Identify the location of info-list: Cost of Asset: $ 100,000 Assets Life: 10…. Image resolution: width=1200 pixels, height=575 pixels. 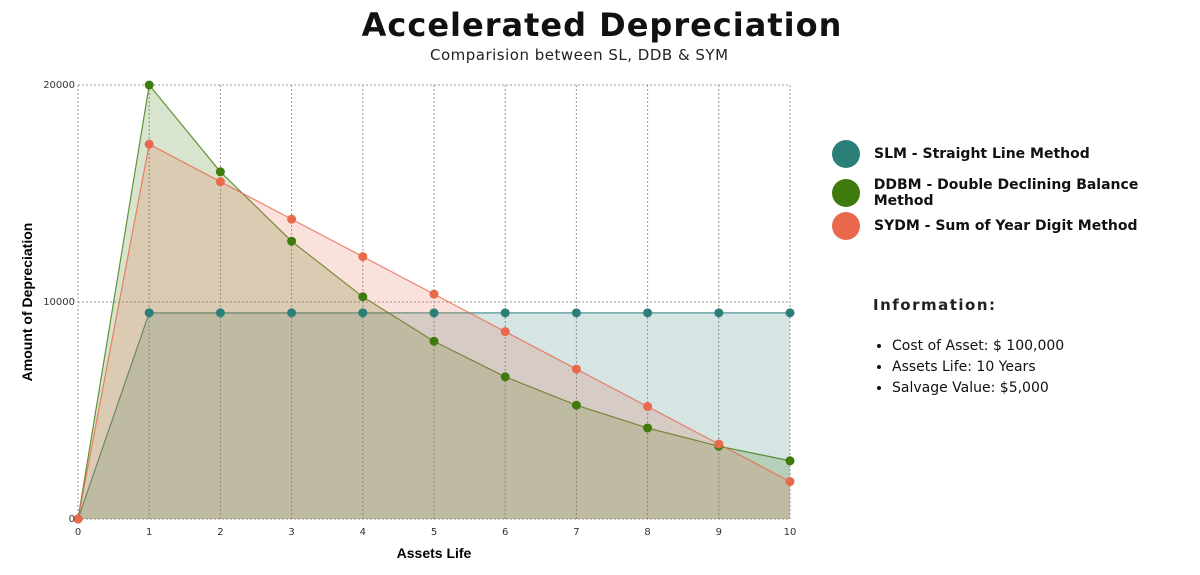
(969, 367).